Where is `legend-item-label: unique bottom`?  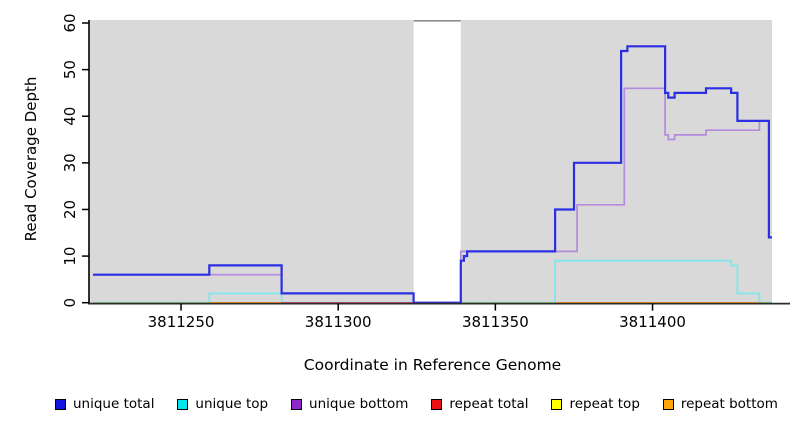 legend-item-label: unique bottom is located at coordinates (359, 404).